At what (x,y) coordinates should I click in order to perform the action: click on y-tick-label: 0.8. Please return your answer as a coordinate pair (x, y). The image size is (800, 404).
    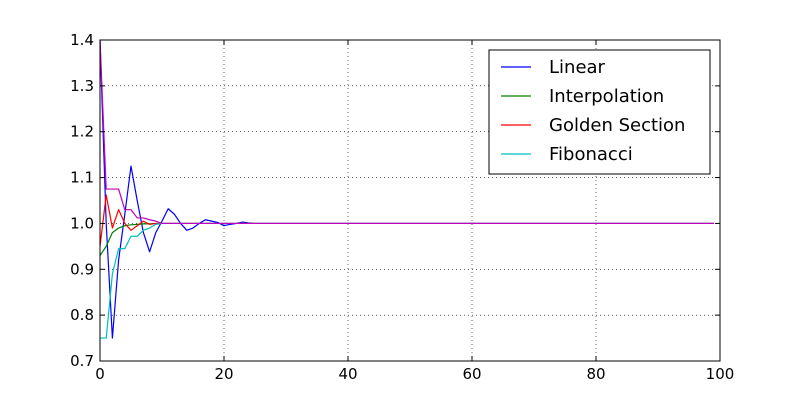
    Looking at the image, I should click on (82, 315).